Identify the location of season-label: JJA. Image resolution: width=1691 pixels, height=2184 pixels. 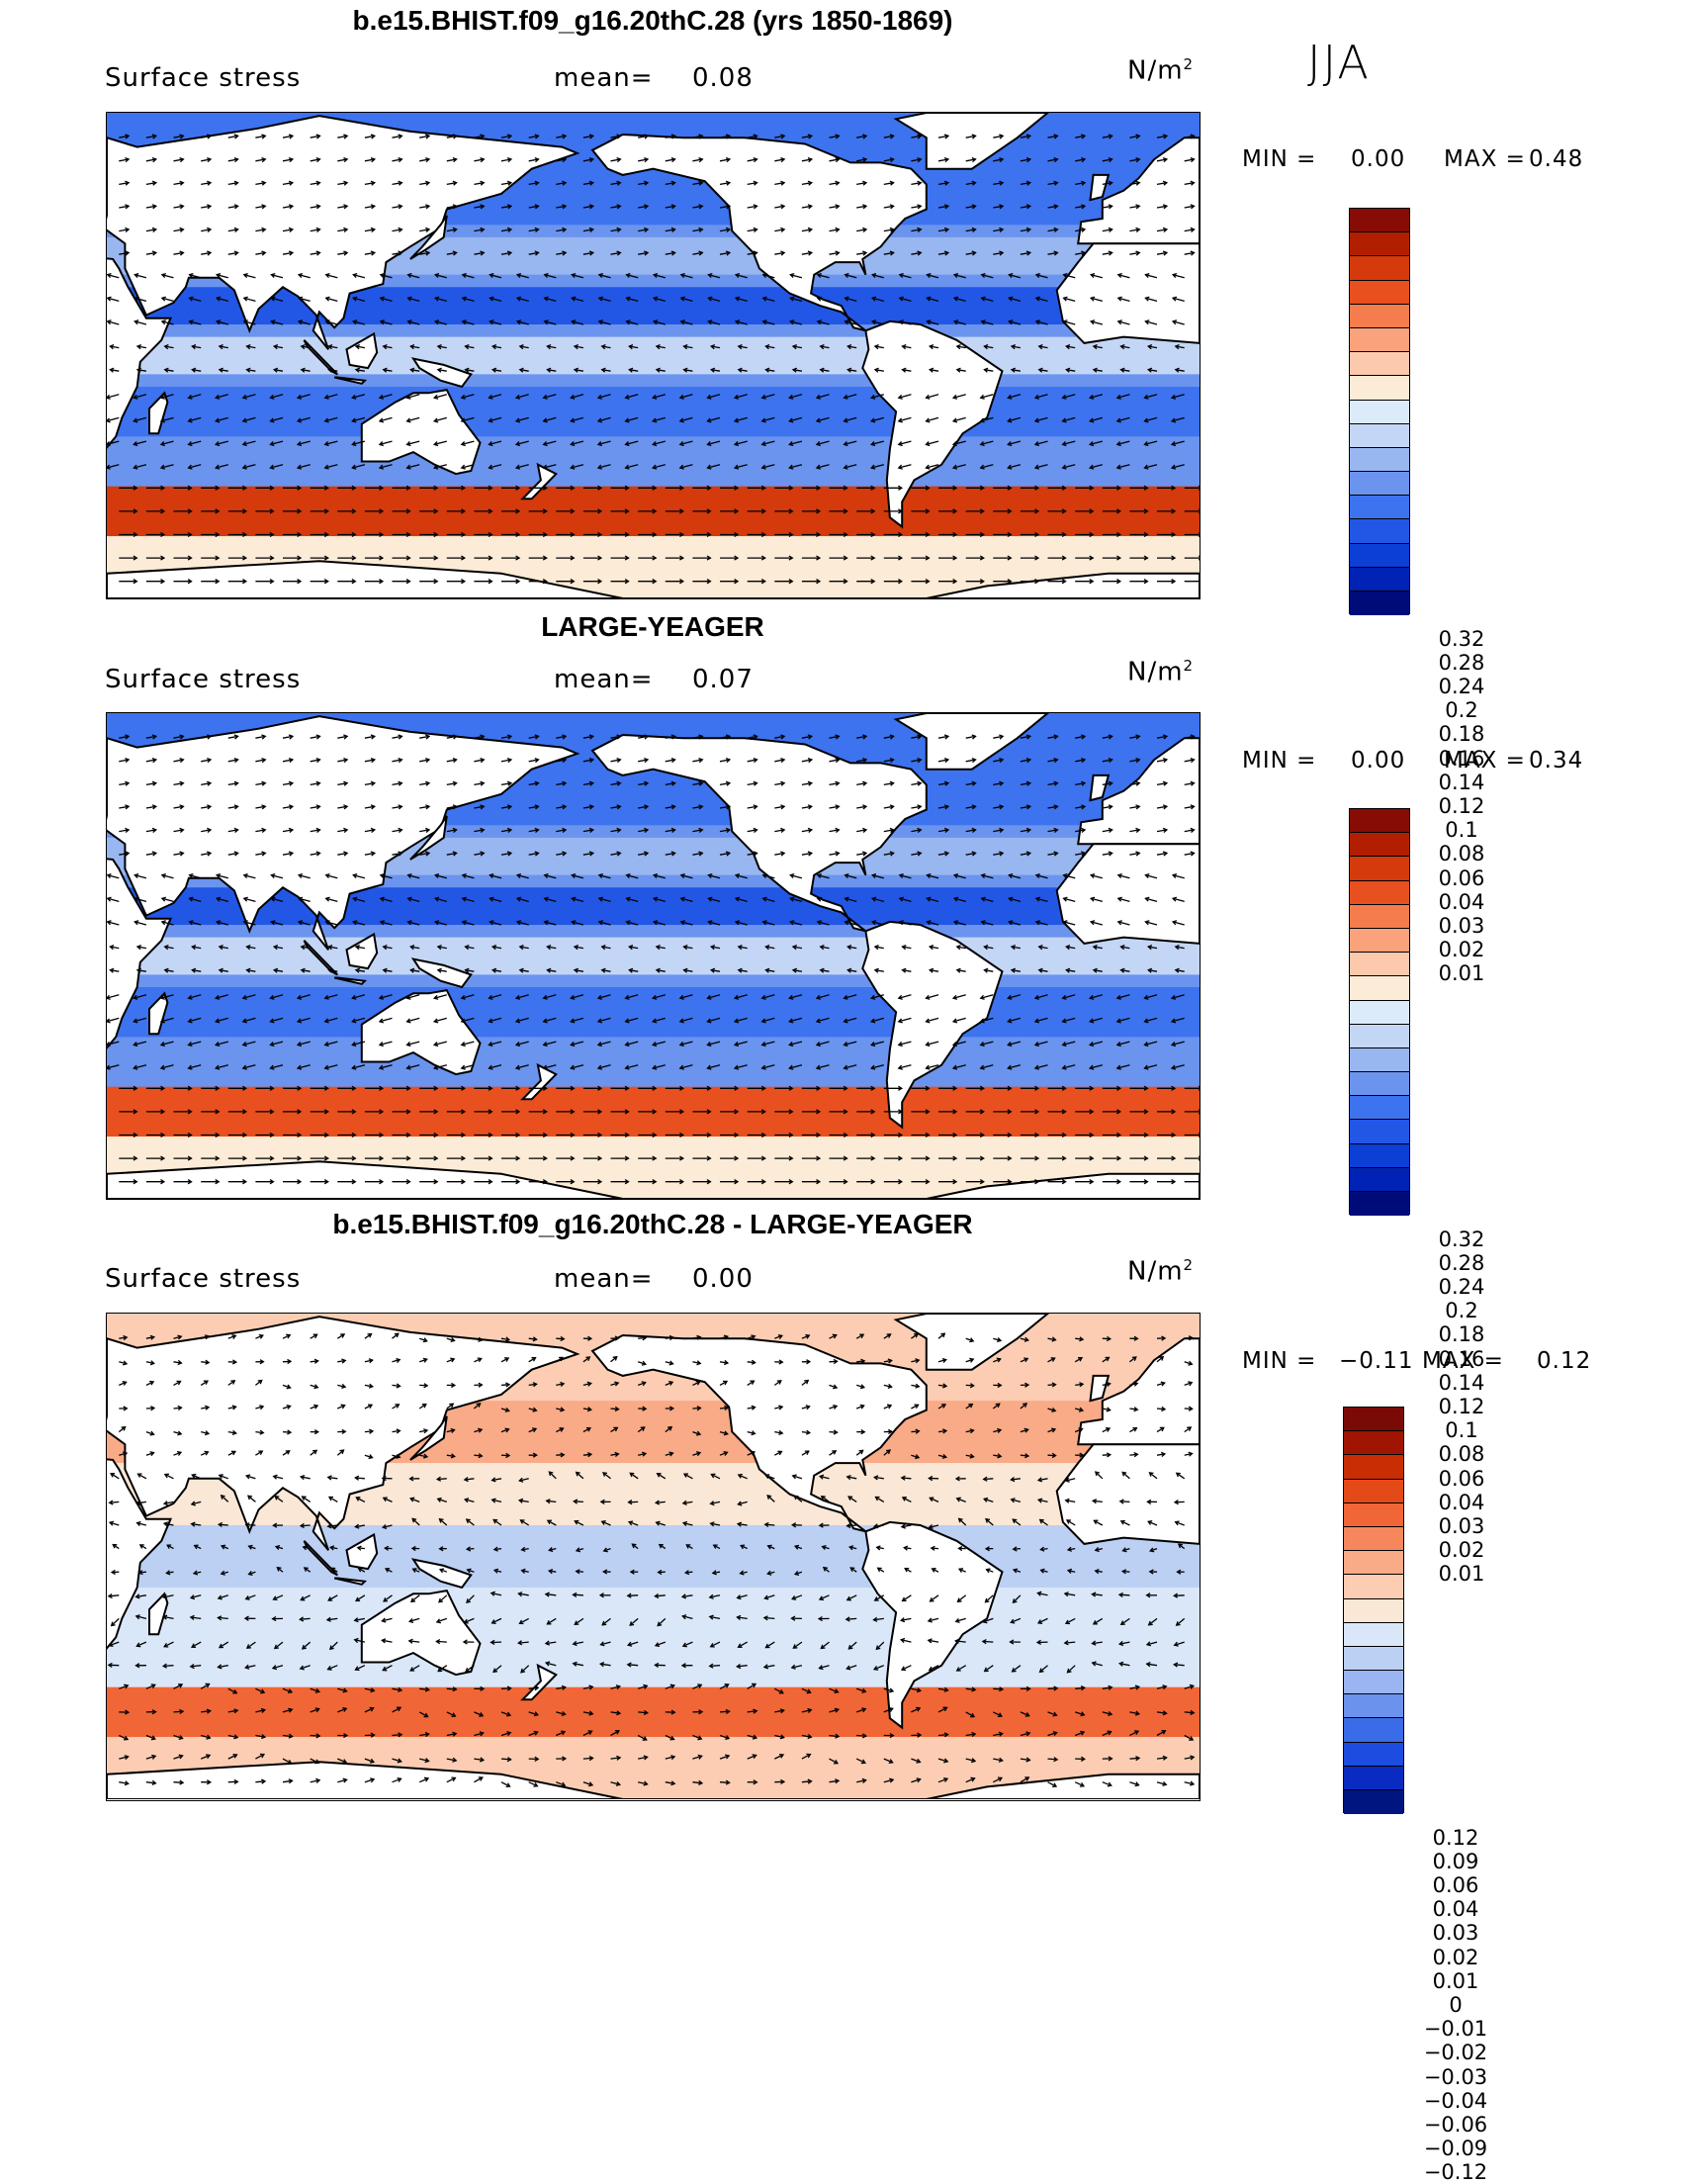
(1339, 62).